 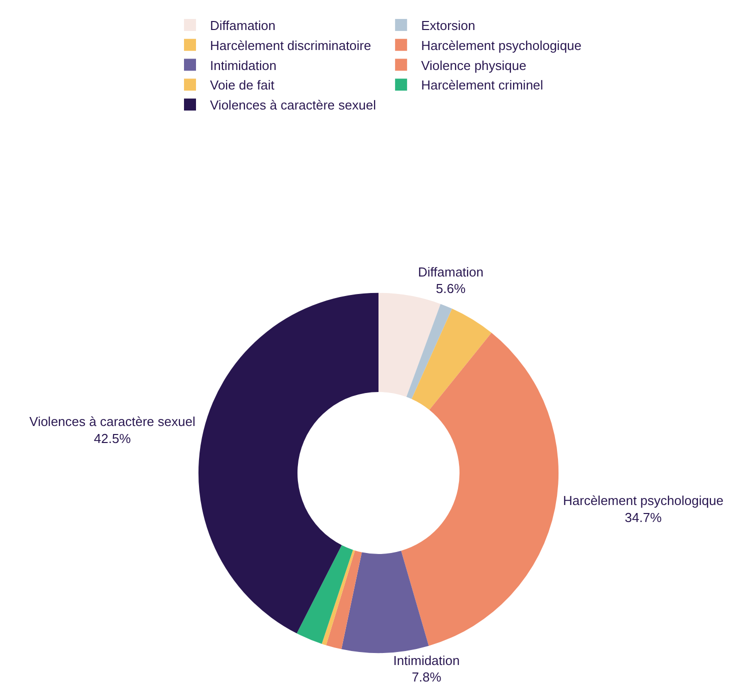 What do you see at coordinates (112, 422) in the screenshot?
I see `slice-label: Violences à caractère sexuel` at bounding box center [112, 422].